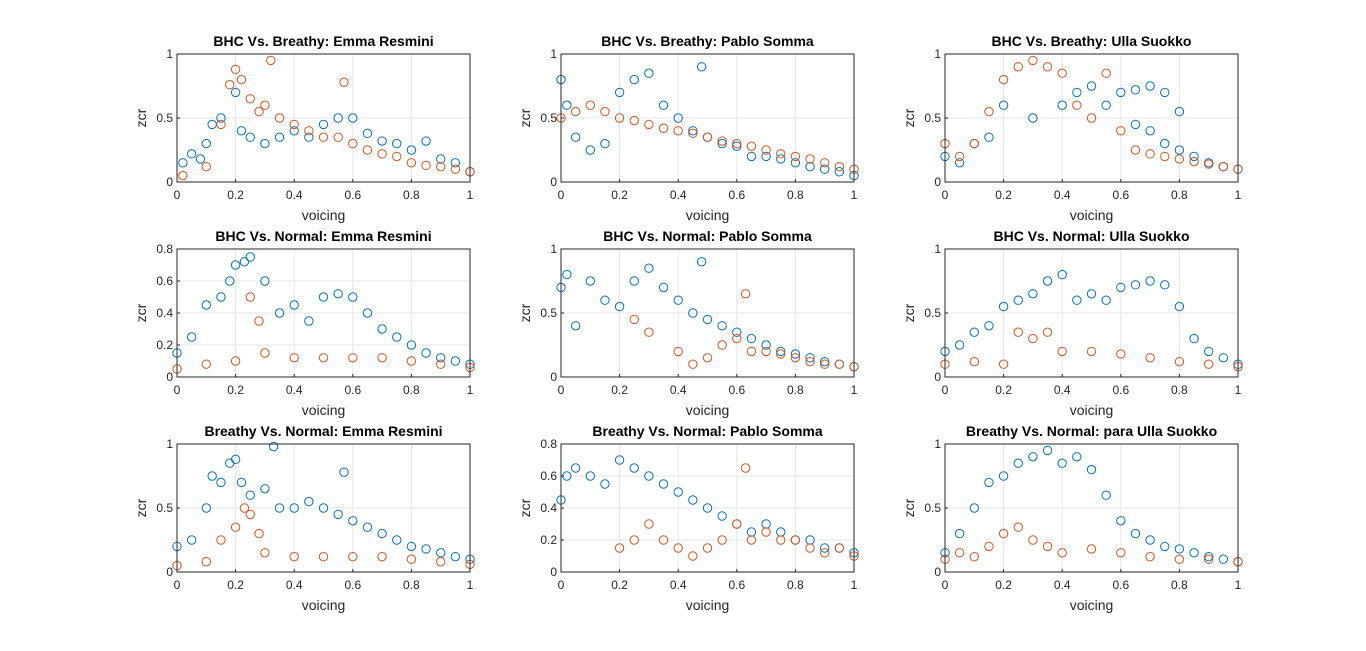  I want to click on y-tick-label: 0.8, so click(548, 444).